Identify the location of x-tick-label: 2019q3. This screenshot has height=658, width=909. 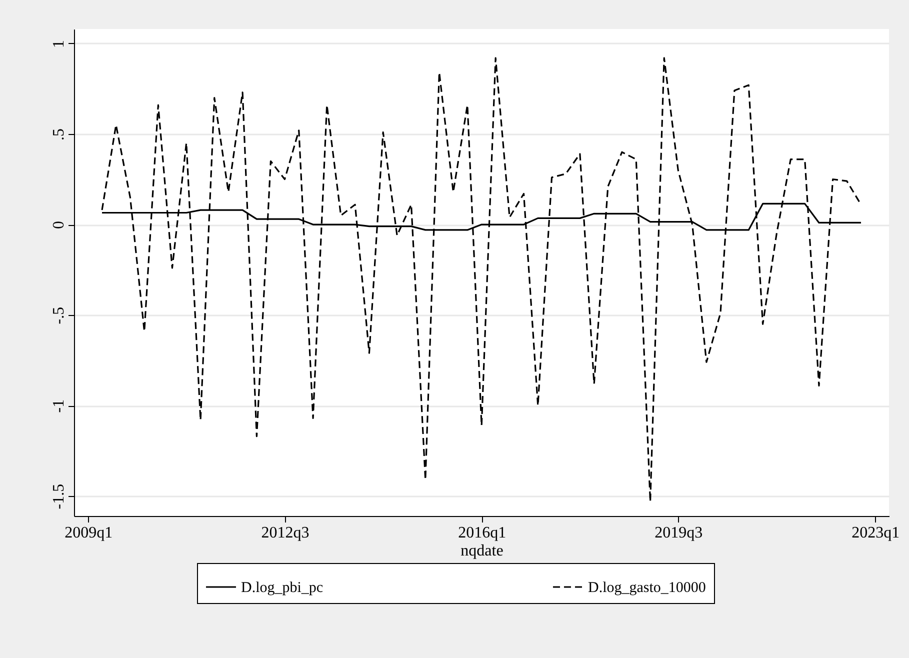
(678, 533).